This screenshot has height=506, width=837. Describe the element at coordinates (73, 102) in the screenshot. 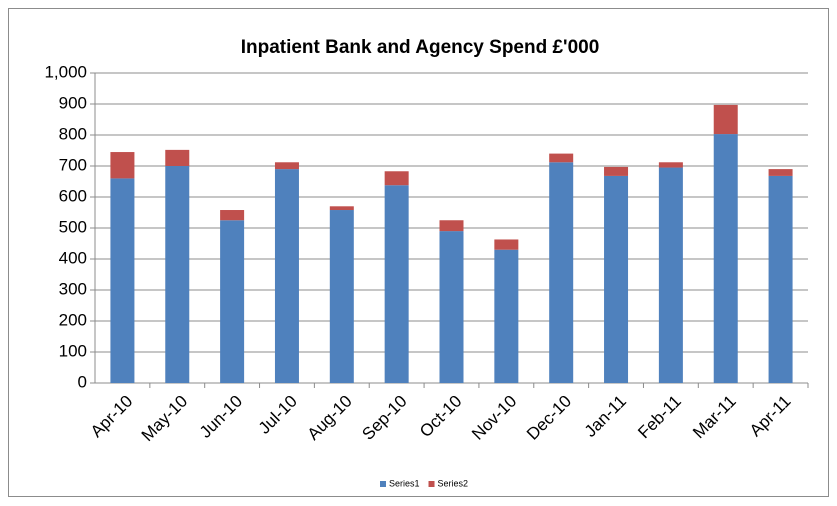

I see `y-tick-label: 900` at that location.